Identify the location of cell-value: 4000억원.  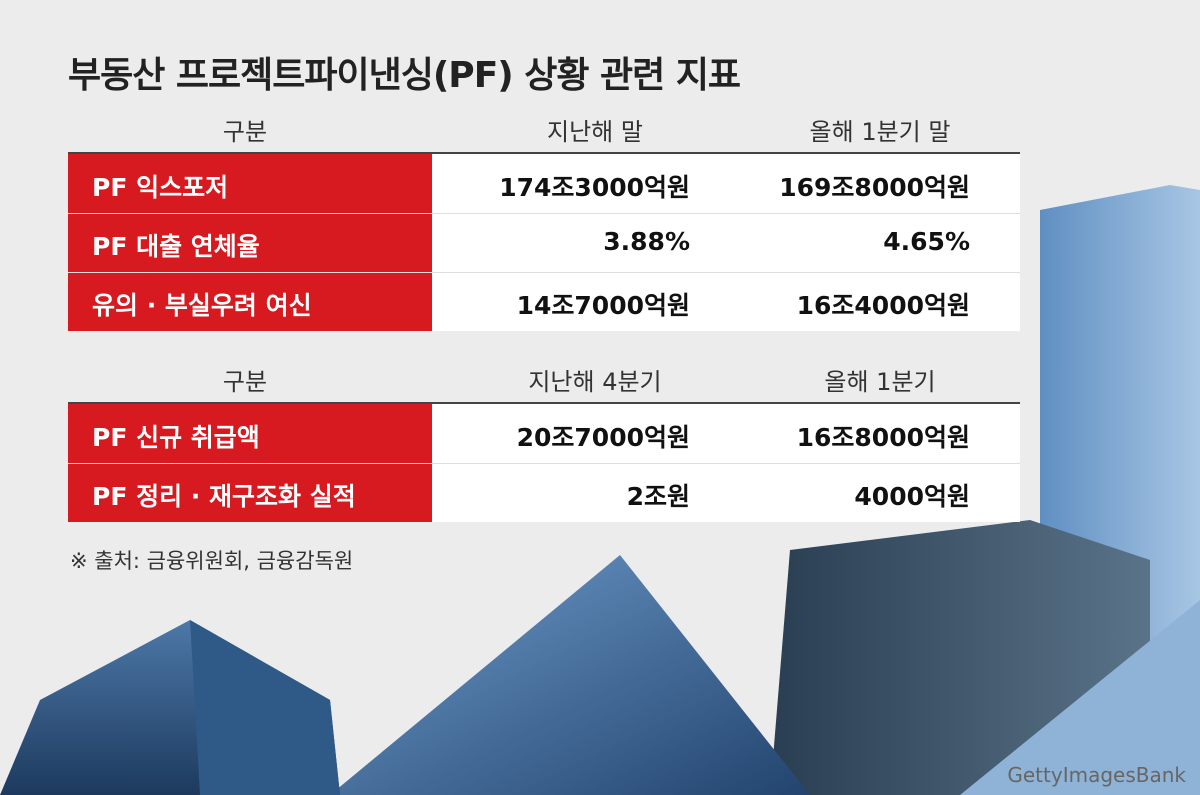
(912, 496).